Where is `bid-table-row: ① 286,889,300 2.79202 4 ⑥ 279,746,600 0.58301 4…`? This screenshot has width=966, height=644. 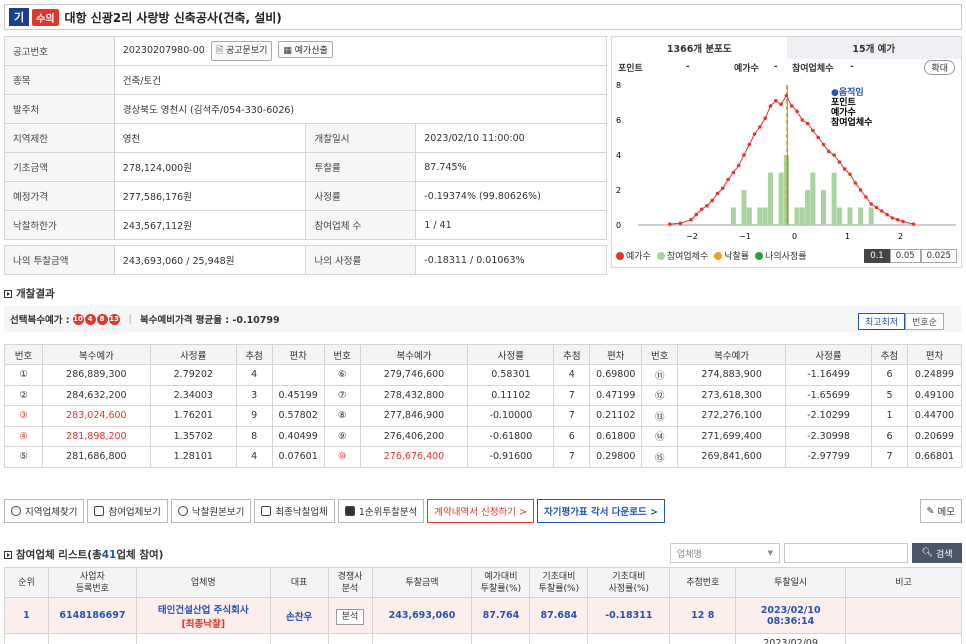 bid-table-row: ① 286,889,300 2.79202 4 ⑥ 279,746,600 0.58301 4… is located at coordinates (483, 375).